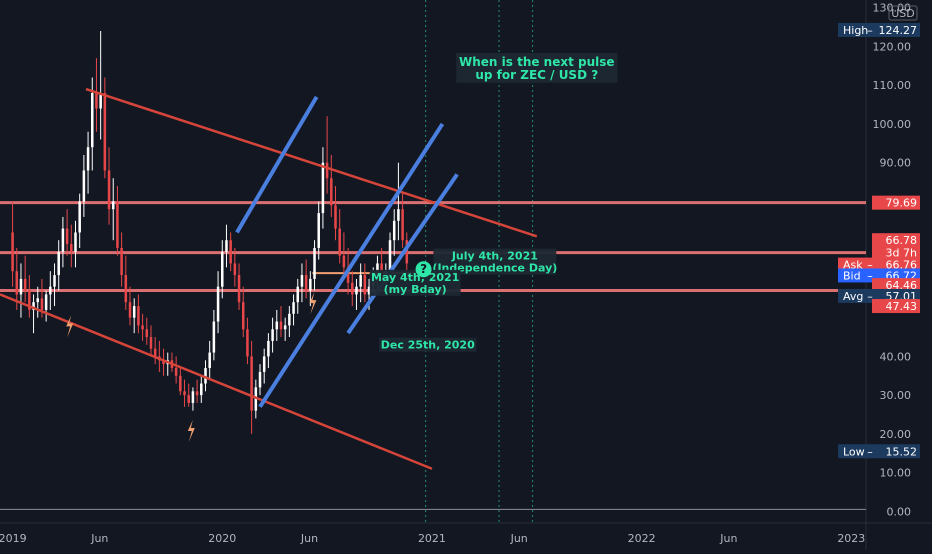 The width and height of the screenshot is (932, 554). Describe the element at coordinates (896, 395) in the screenshot. I see `y-tick-label: 30.00` at that location.